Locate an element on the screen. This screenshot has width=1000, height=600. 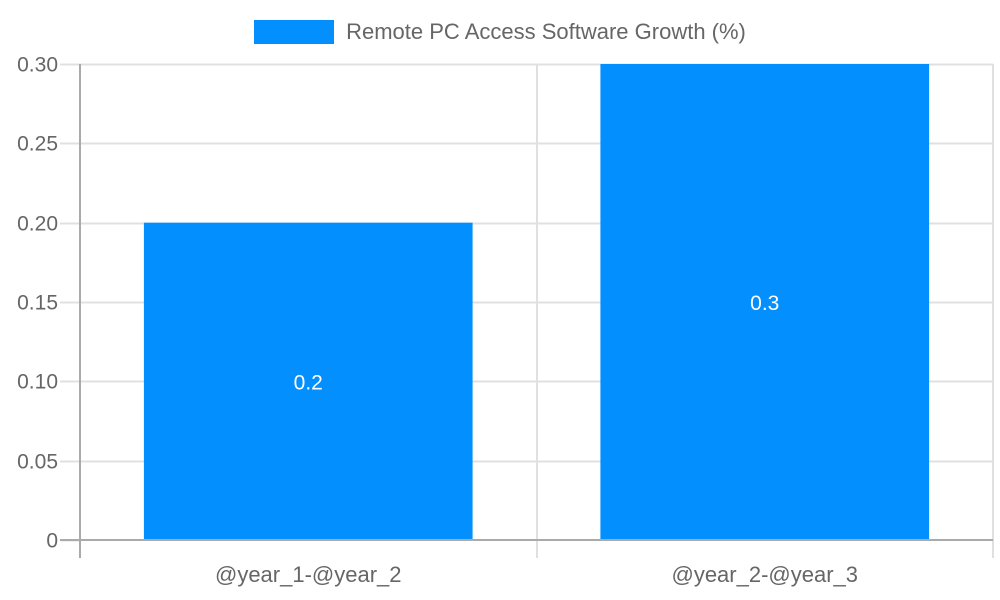
bar-value-label: 0.2 is located at coordinates (308, 382).